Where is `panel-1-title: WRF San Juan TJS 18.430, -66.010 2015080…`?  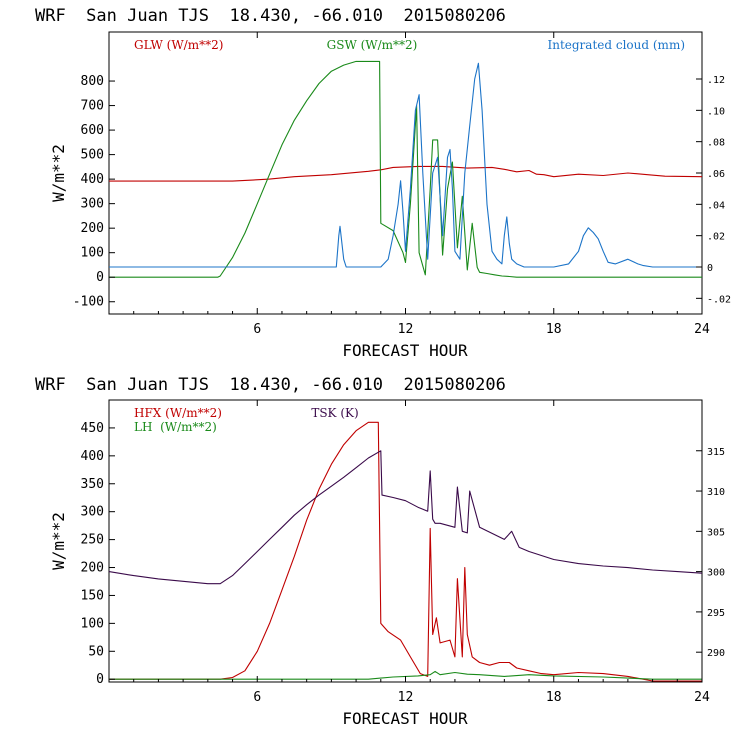 panel-1-title: WRF San Juan TJS 18.430, -66.010 2015080… is located at coordinates (270, 16).